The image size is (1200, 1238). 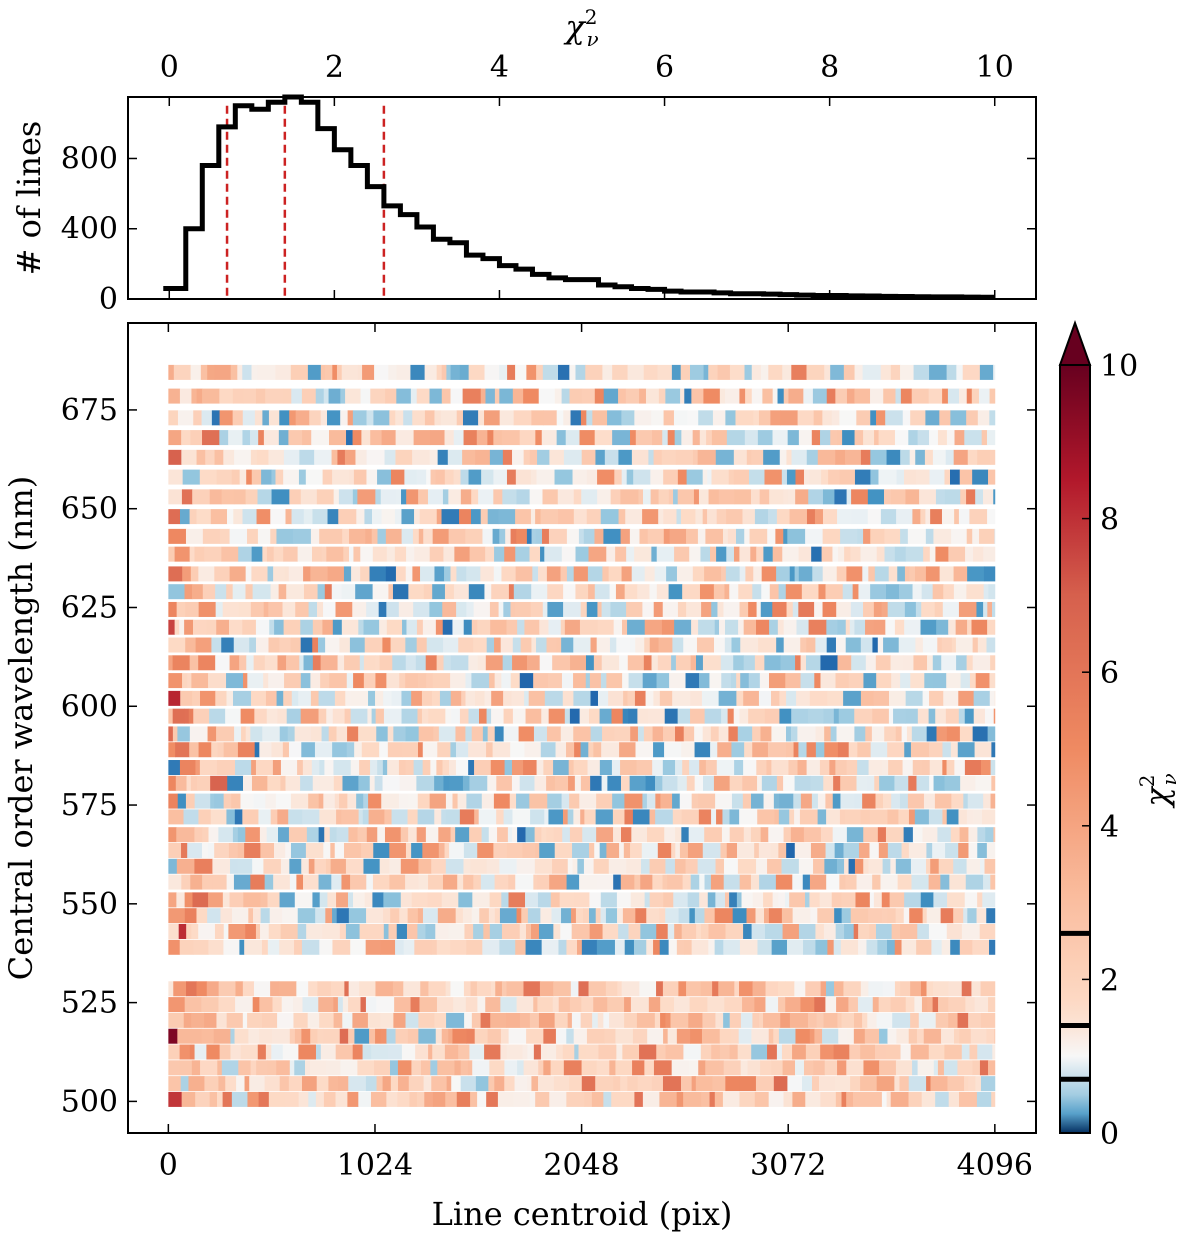 What do you see at coordinates (1158, 790) in the screenshot?
I see `colorbar-label: χ2ν` at bounding box center [1158, 790].